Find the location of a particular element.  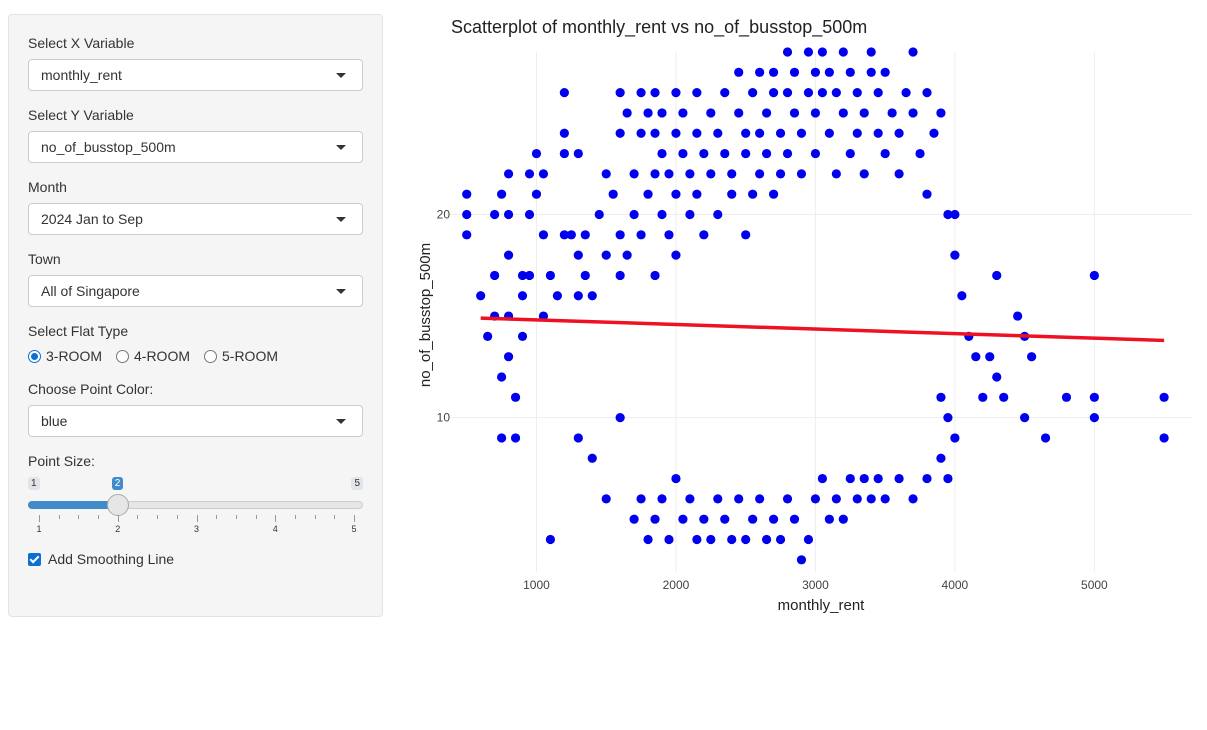

point-color-value: blue is located at coordinates (54, 421).